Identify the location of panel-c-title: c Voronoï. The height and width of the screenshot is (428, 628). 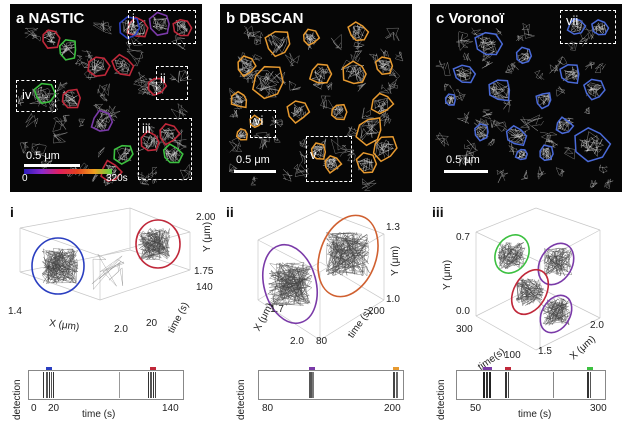
(470, 18).